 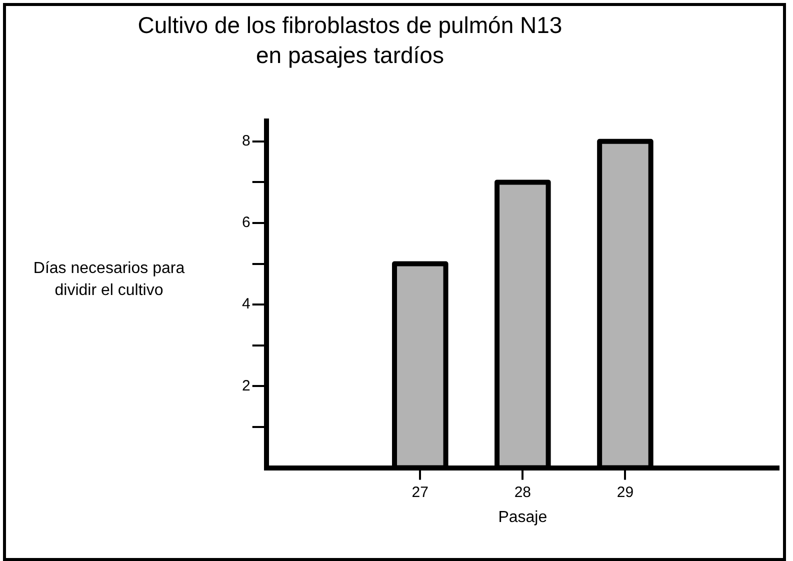 I want to click on x-tick-label: 29, so click(x=625, y=492).